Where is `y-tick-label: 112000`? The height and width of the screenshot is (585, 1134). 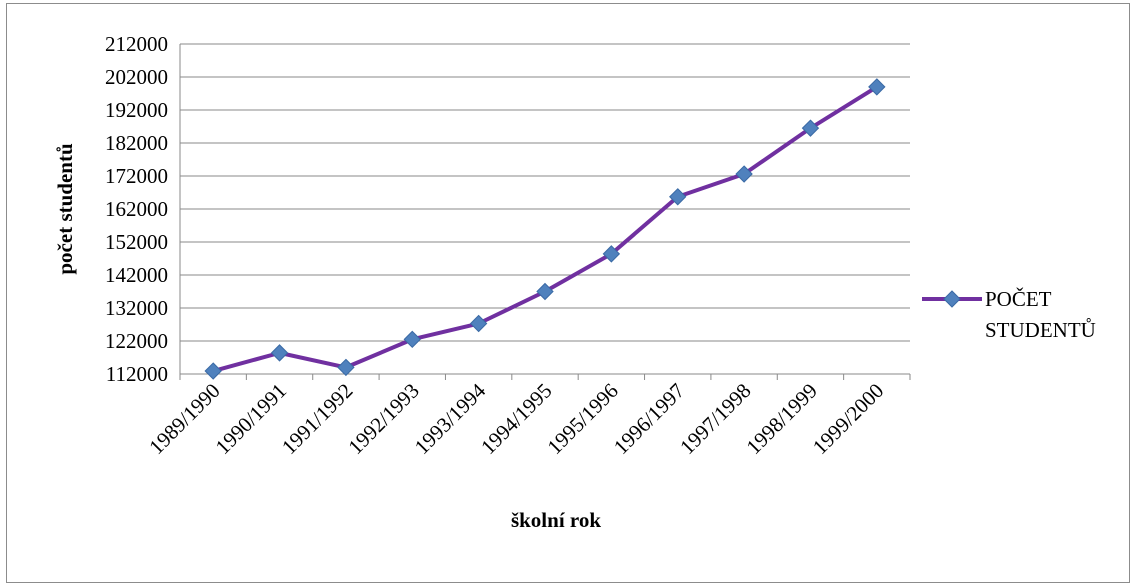
y-tick-label: 112000 is located at coordinates (137, 374).